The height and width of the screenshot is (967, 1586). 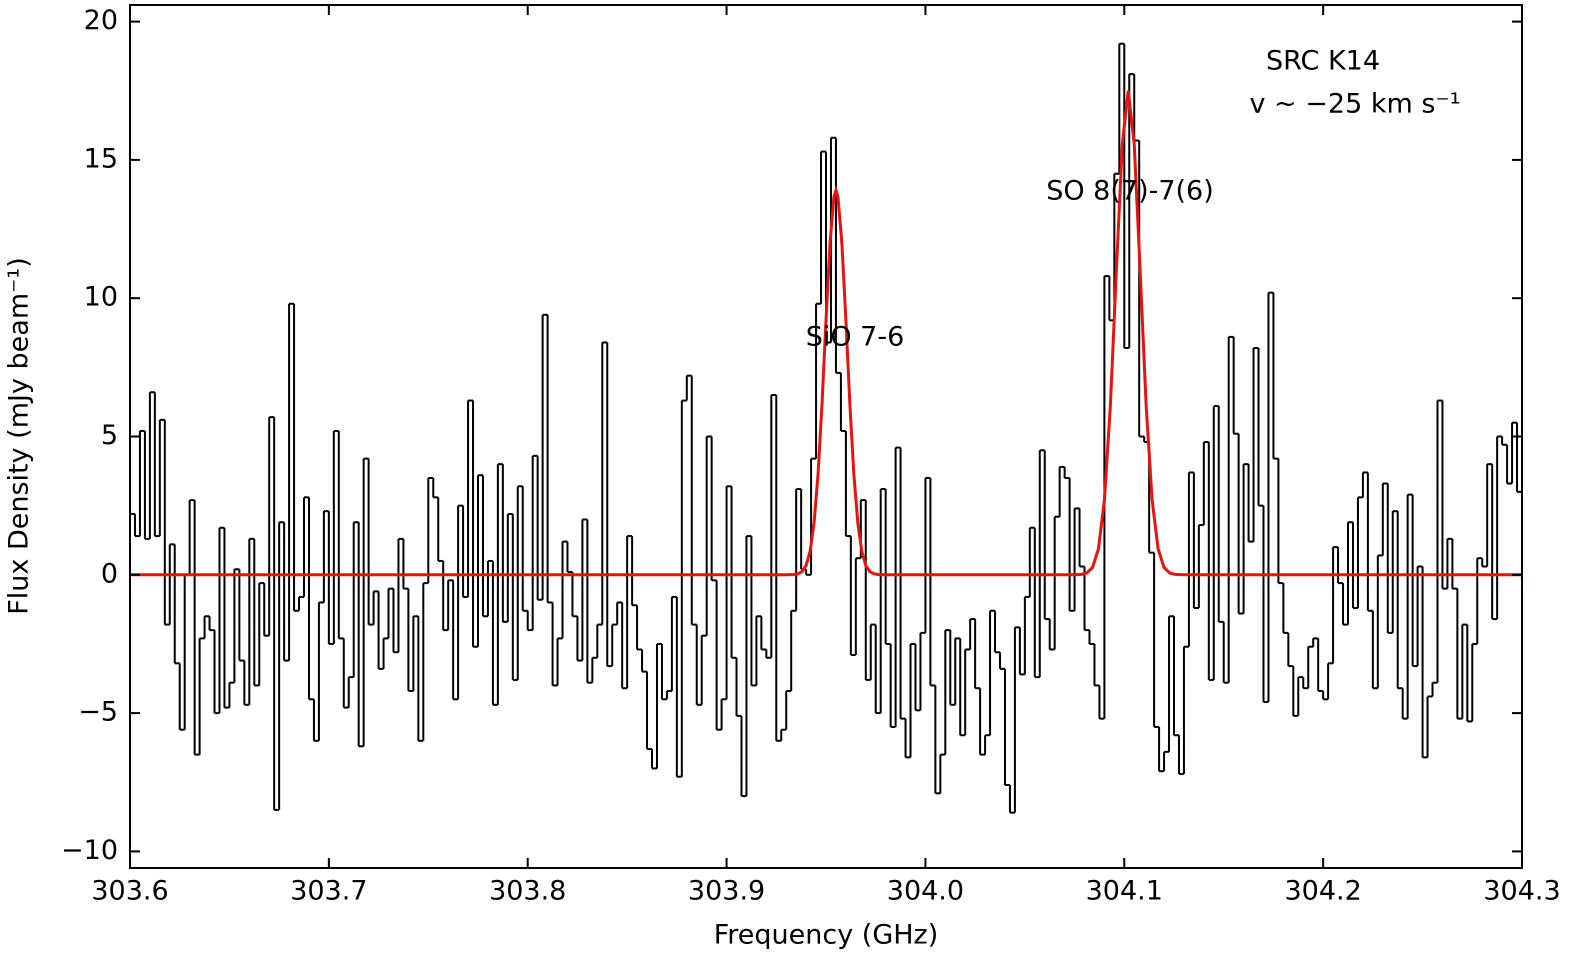 What do you see at coordinates (98, 712) in the screenshot?
I see `y-tick-label: −5` at bounding box center [98, 712].